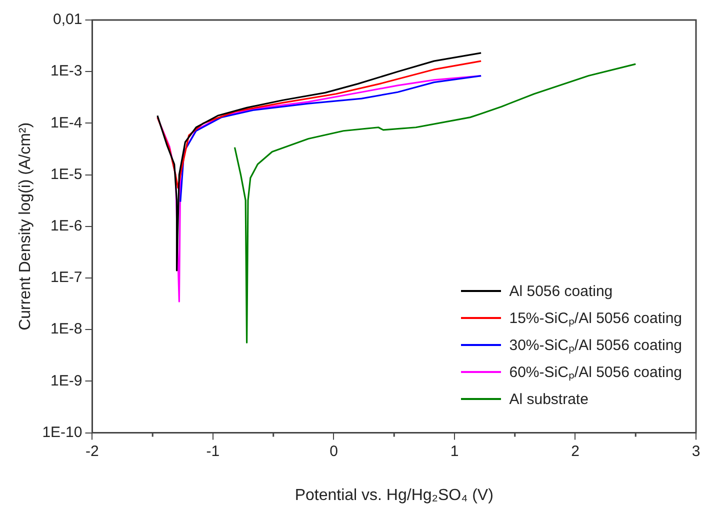 This screenshot has width=717, height=525. Describe the element at coordinates (595, 346) in the screenshot. I see `legend-label: 30%-SiCₚ/Al 5056 coating` at that location.